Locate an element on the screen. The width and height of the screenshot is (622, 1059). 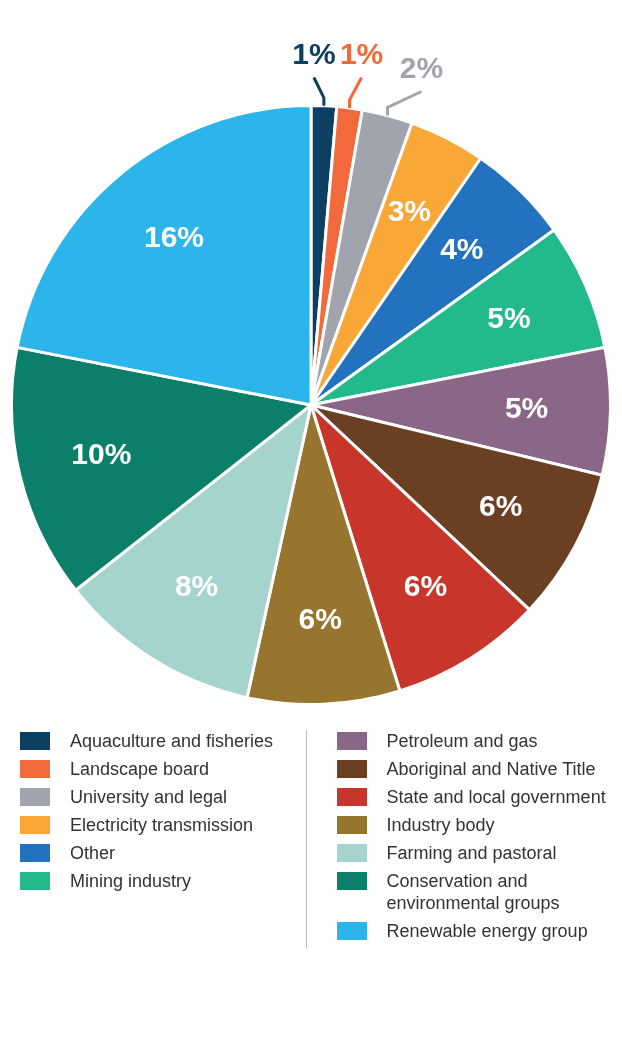
legend-label: University and legal is located at coordinates (149, 797).